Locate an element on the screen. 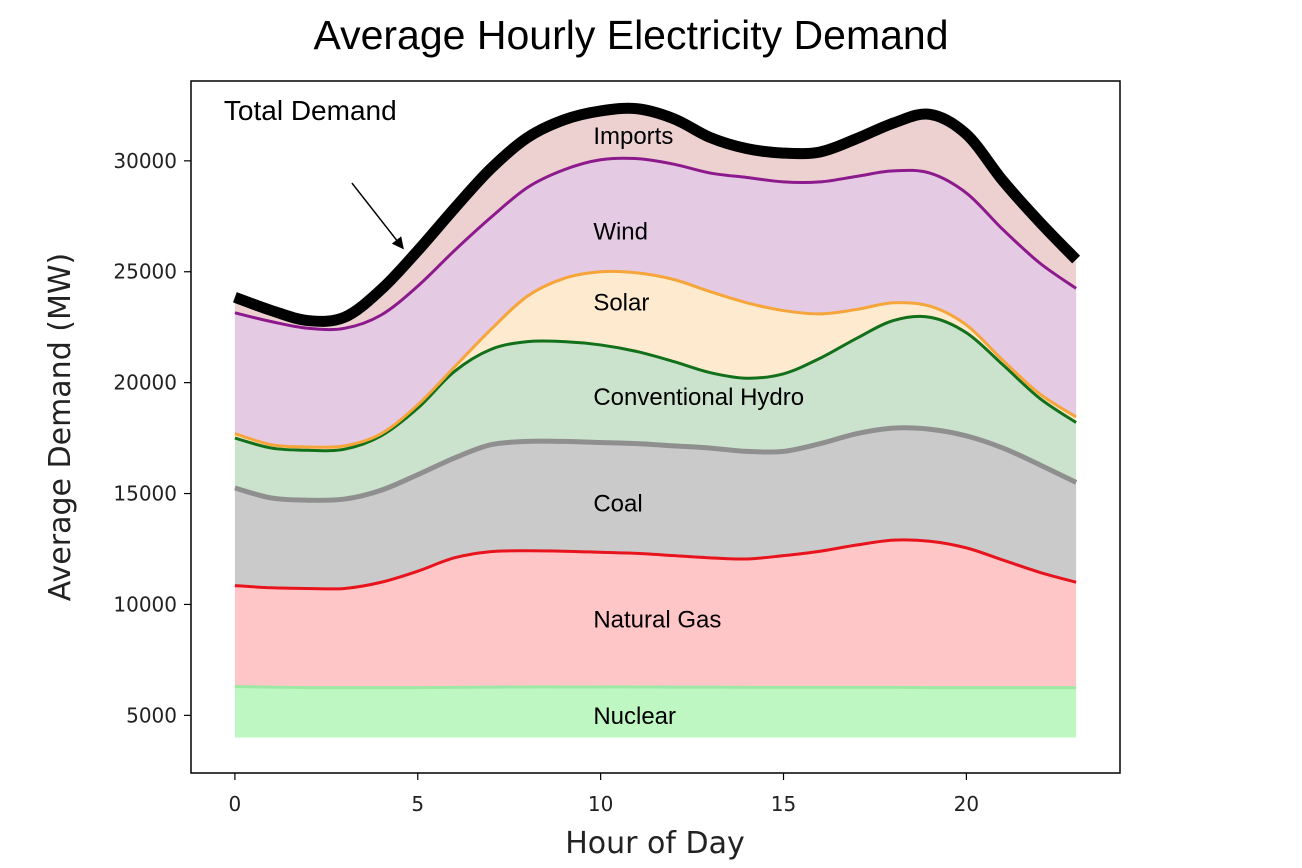 The height and width of the screenshot is (868, 1302). line-conventional-hydro is located at coordinates (655, 383).